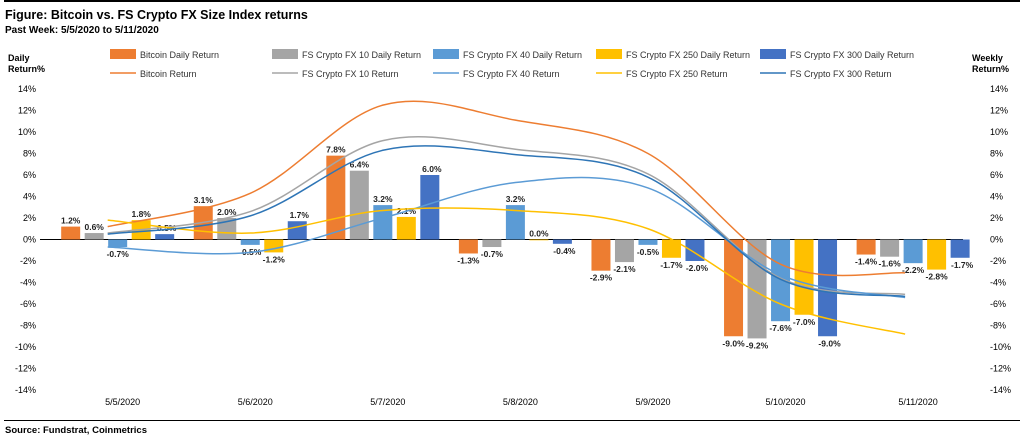  What do you see at coordinates (28, 326) in the screenshot?
I see `y-tick-left: -8%` at bounding box center [28, 326].